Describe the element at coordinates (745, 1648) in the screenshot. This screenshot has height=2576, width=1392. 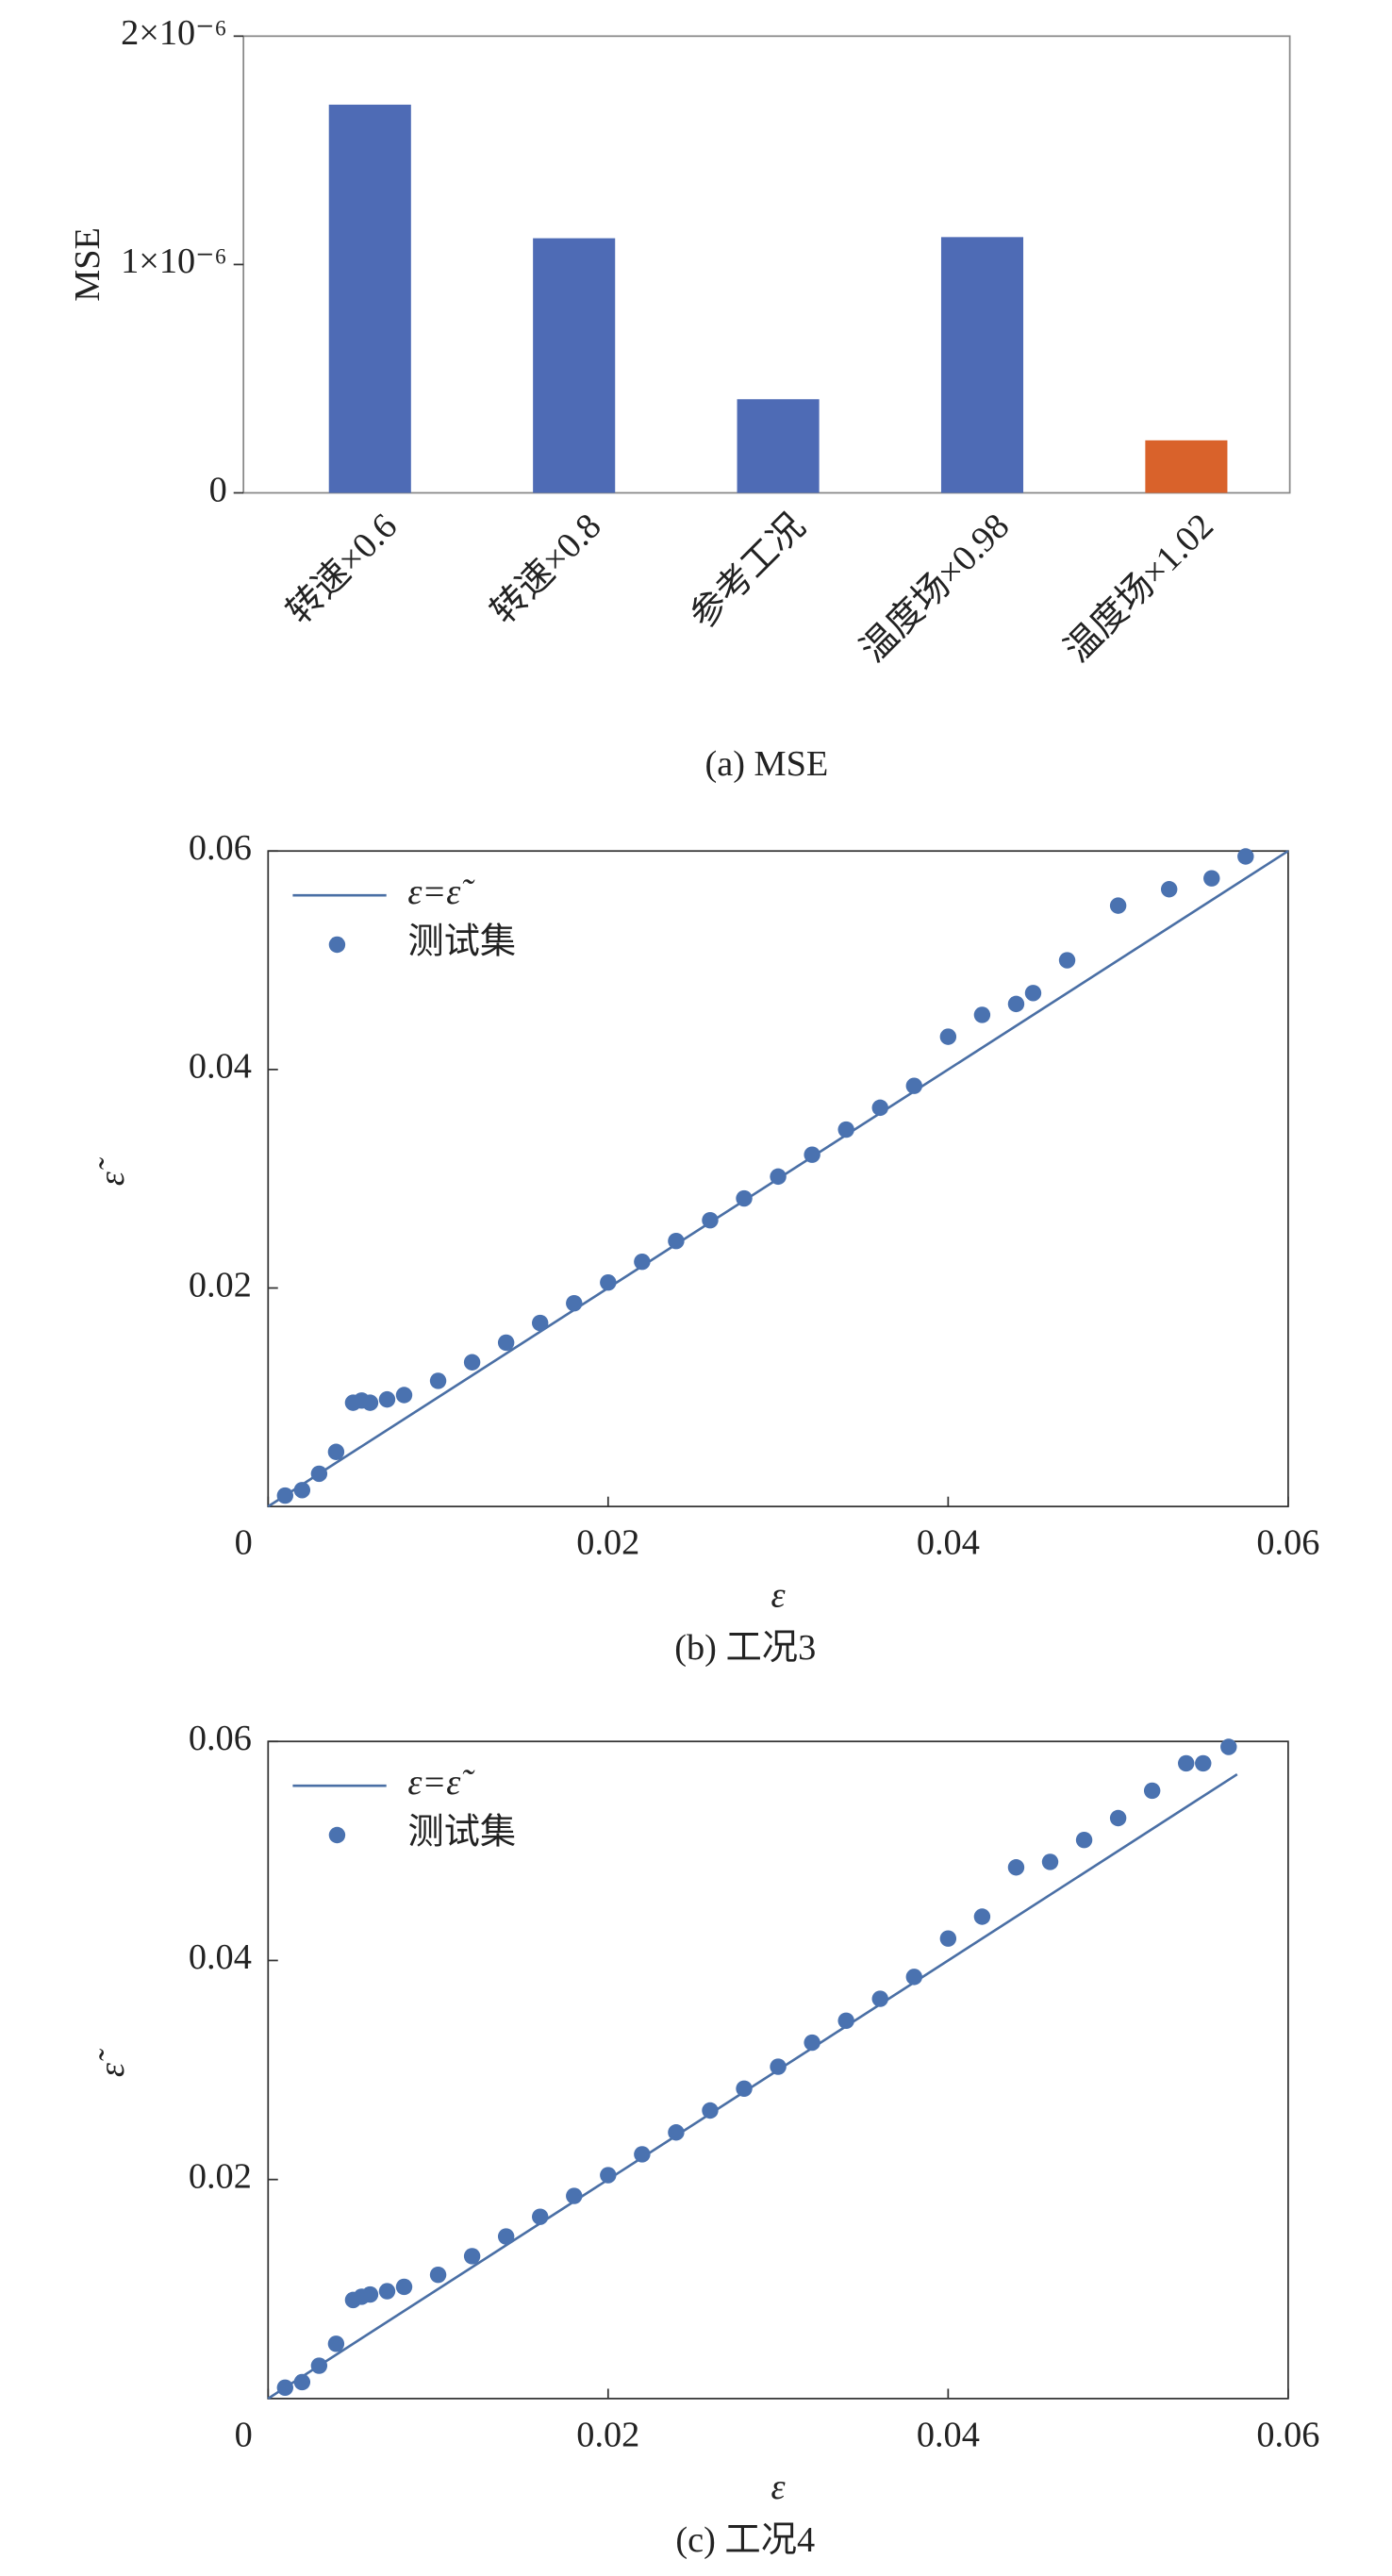
I see `caption: (b) 工况3` at that location.